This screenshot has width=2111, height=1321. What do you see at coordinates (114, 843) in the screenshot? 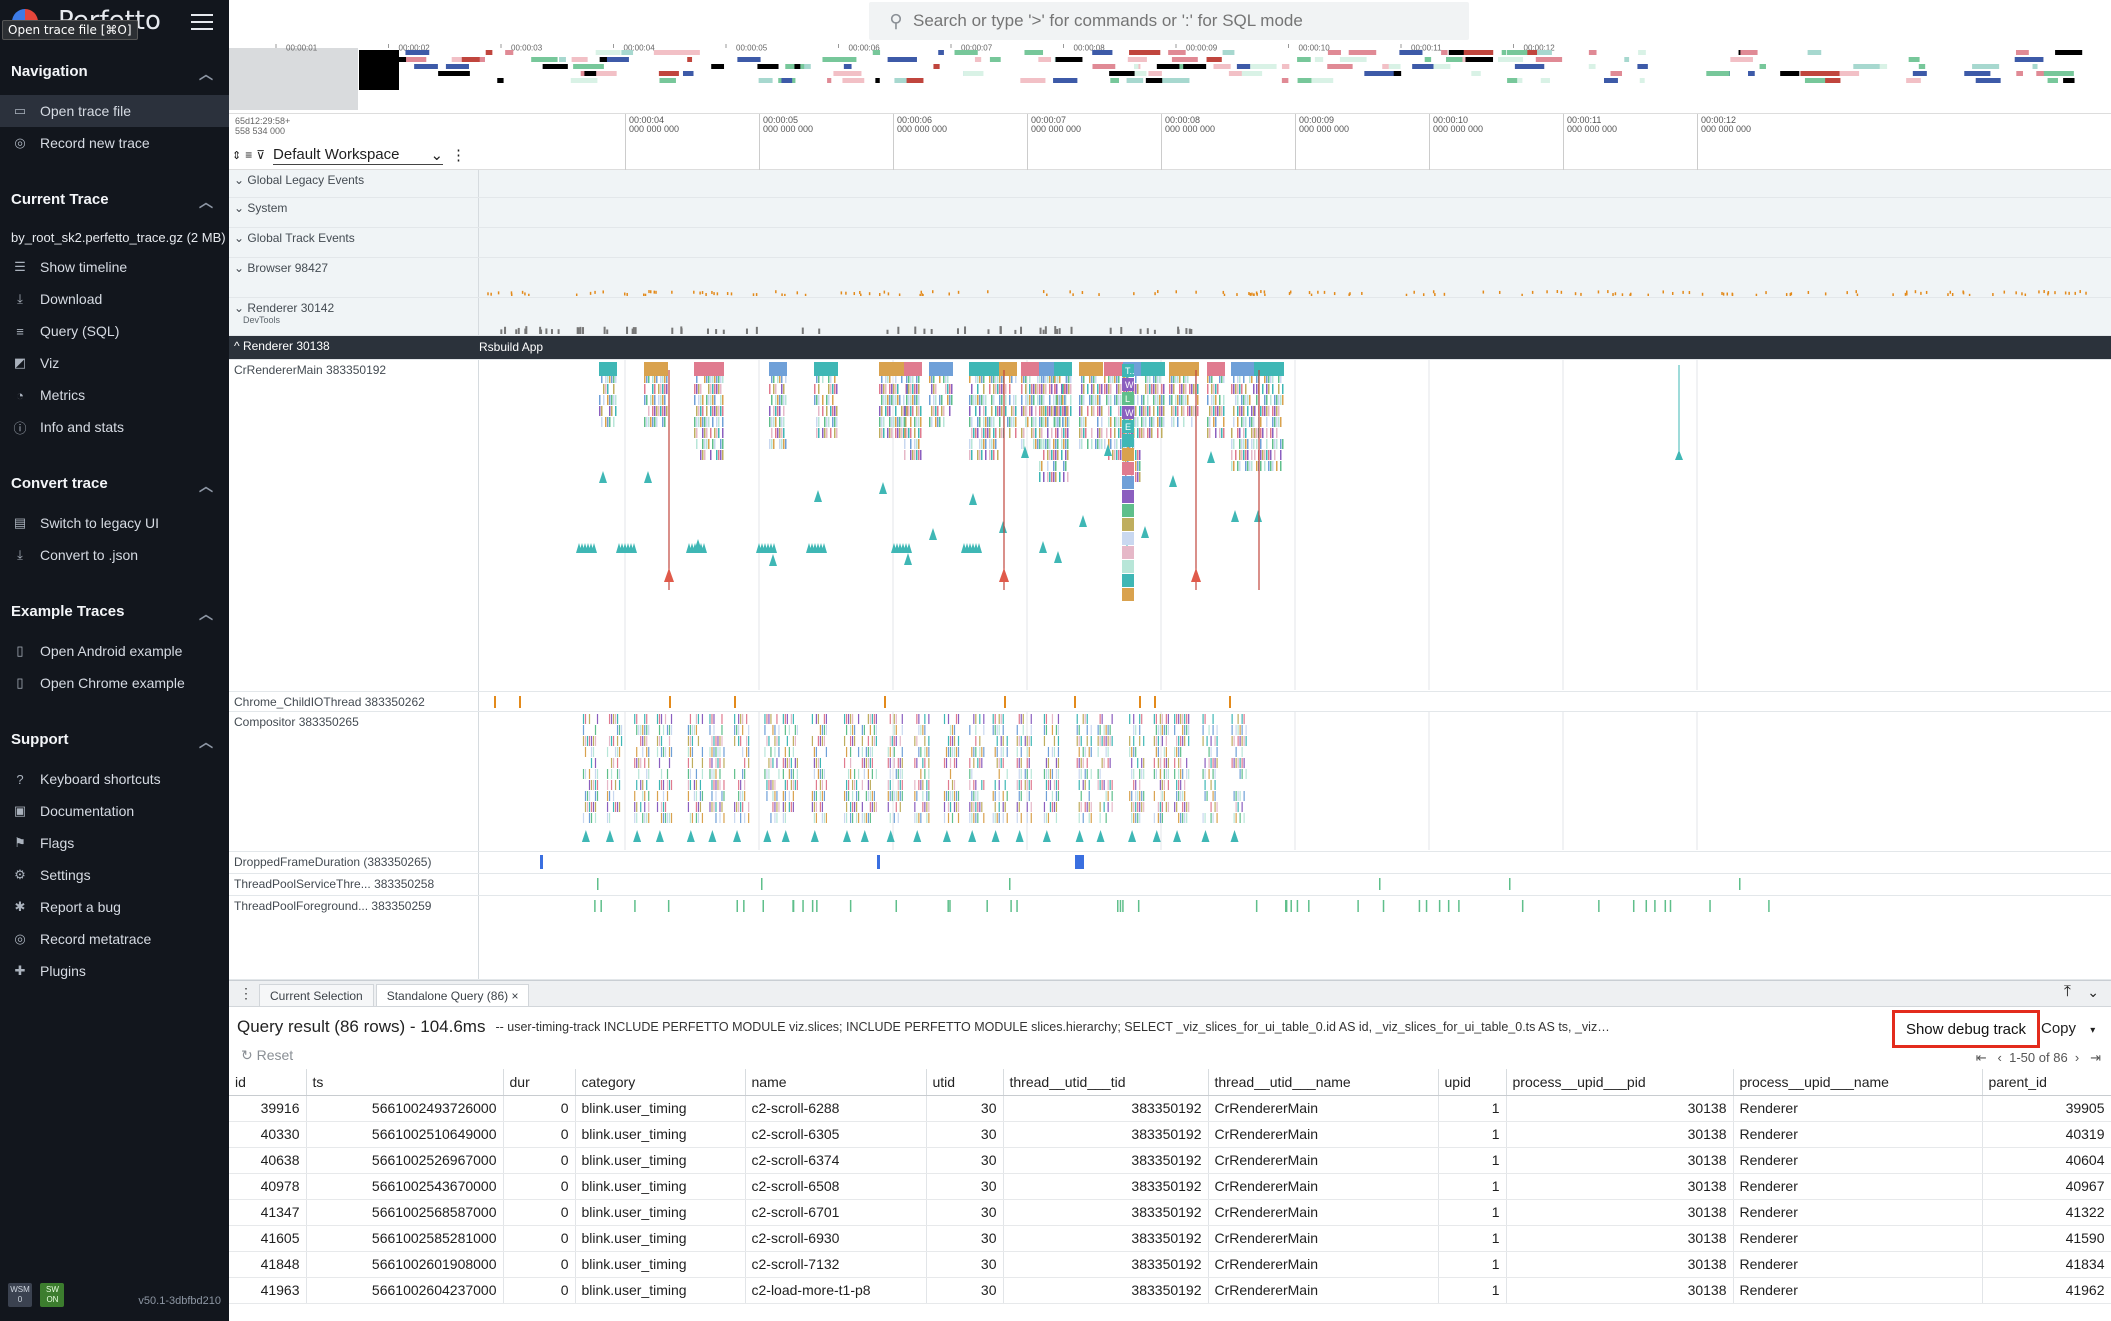
I see `sidebar-item-flags: ⚑ Flags` at bounding box center [114, 843].